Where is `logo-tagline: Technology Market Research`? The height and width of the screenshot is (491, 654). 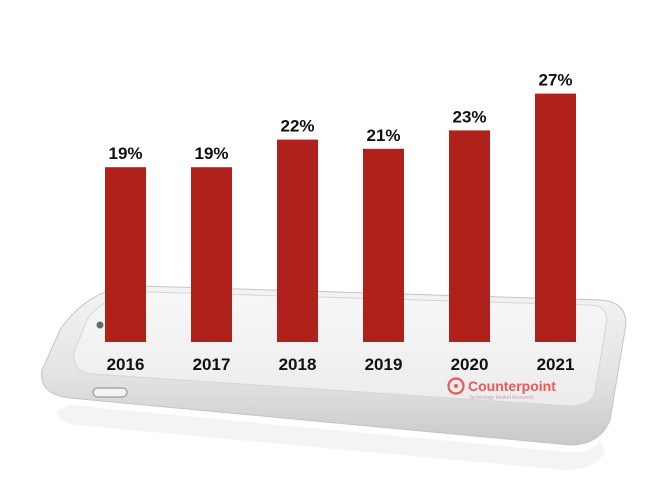
logo-tagline: Technology Market Research is located at coordinates (501, 398).